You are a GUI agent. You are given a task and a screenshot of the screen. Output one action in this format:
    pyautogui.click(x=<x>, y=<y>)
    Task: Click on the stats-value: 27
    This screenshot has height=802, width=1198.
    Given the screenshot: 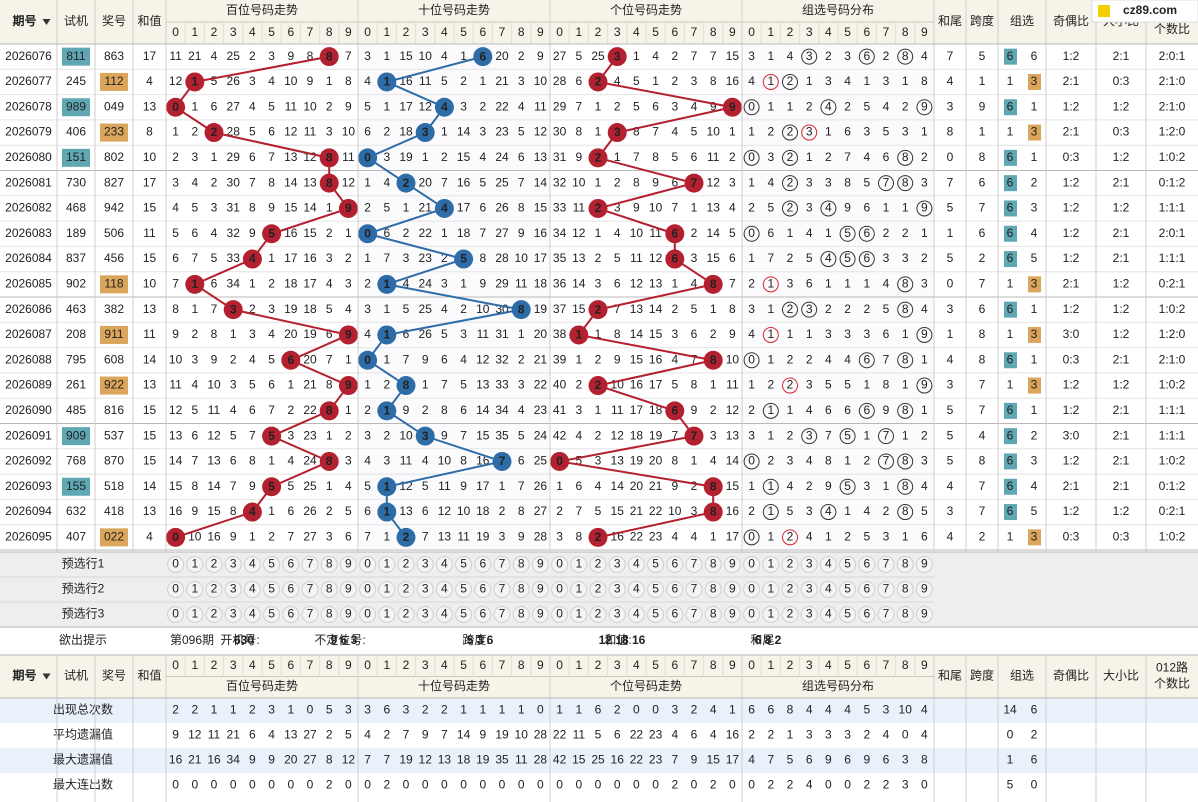 What is the action you would take?
    pyautogui.click(x=310, y=735)
    